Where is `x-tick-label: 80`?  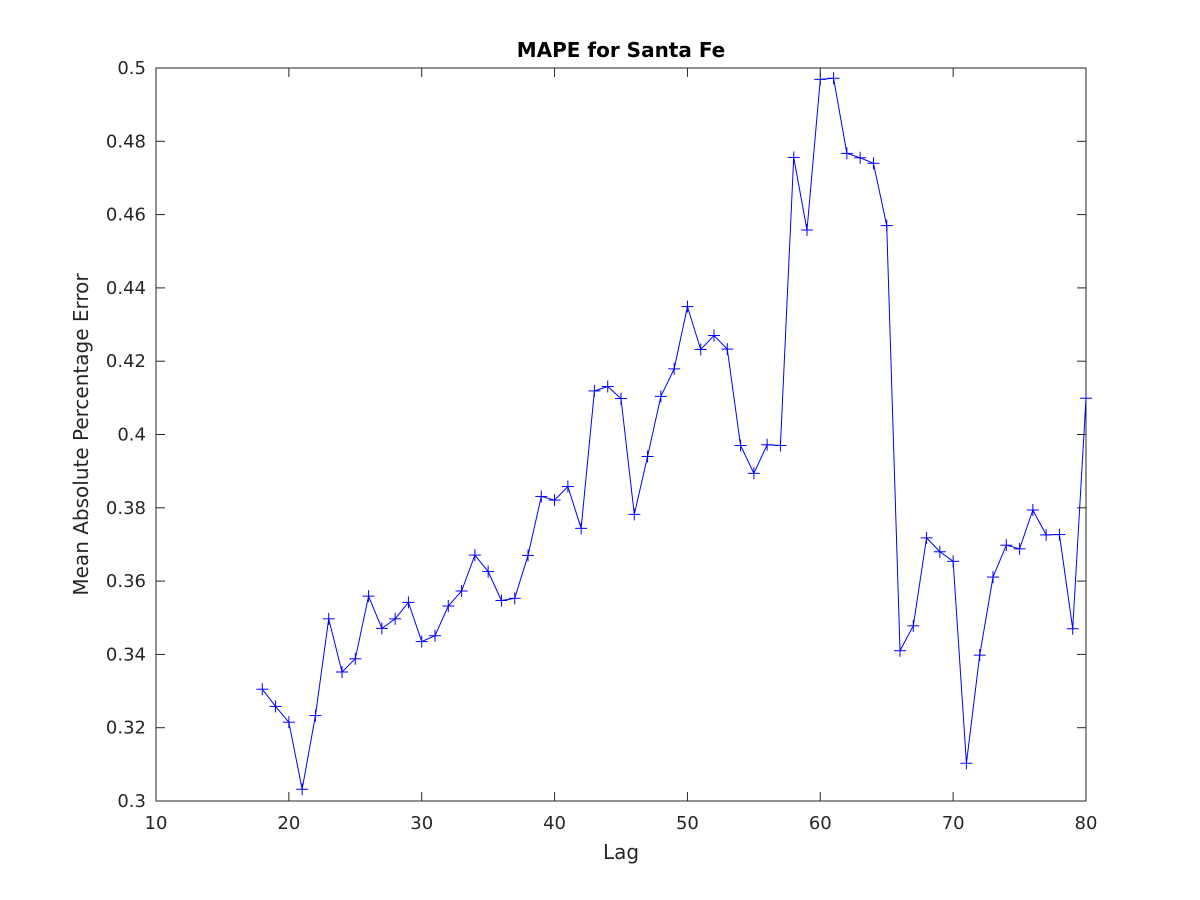 x-tick-label: 80 is located at coordinates (1086, 823).